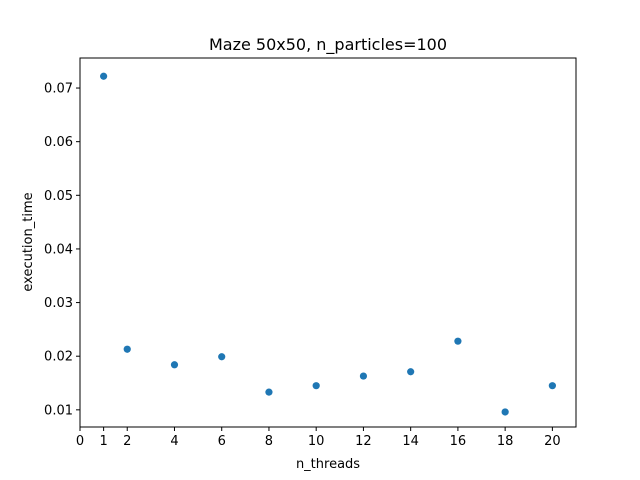 The image size is (640, 480). I want to click on x-tick-label: 0, so click(80, 441).